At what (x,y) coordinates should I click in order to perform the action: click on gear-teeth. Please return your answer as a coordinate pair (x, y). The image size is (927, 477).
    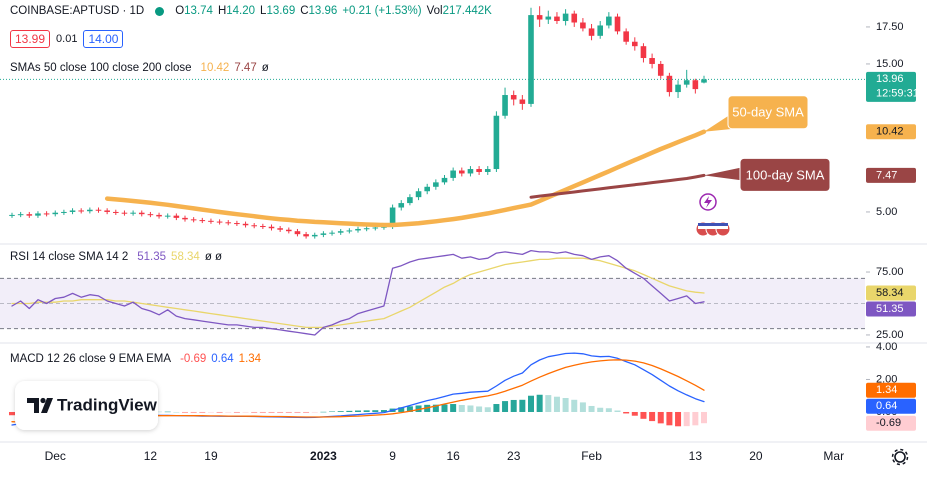
    Looking at the image, I should click on (900, 457).